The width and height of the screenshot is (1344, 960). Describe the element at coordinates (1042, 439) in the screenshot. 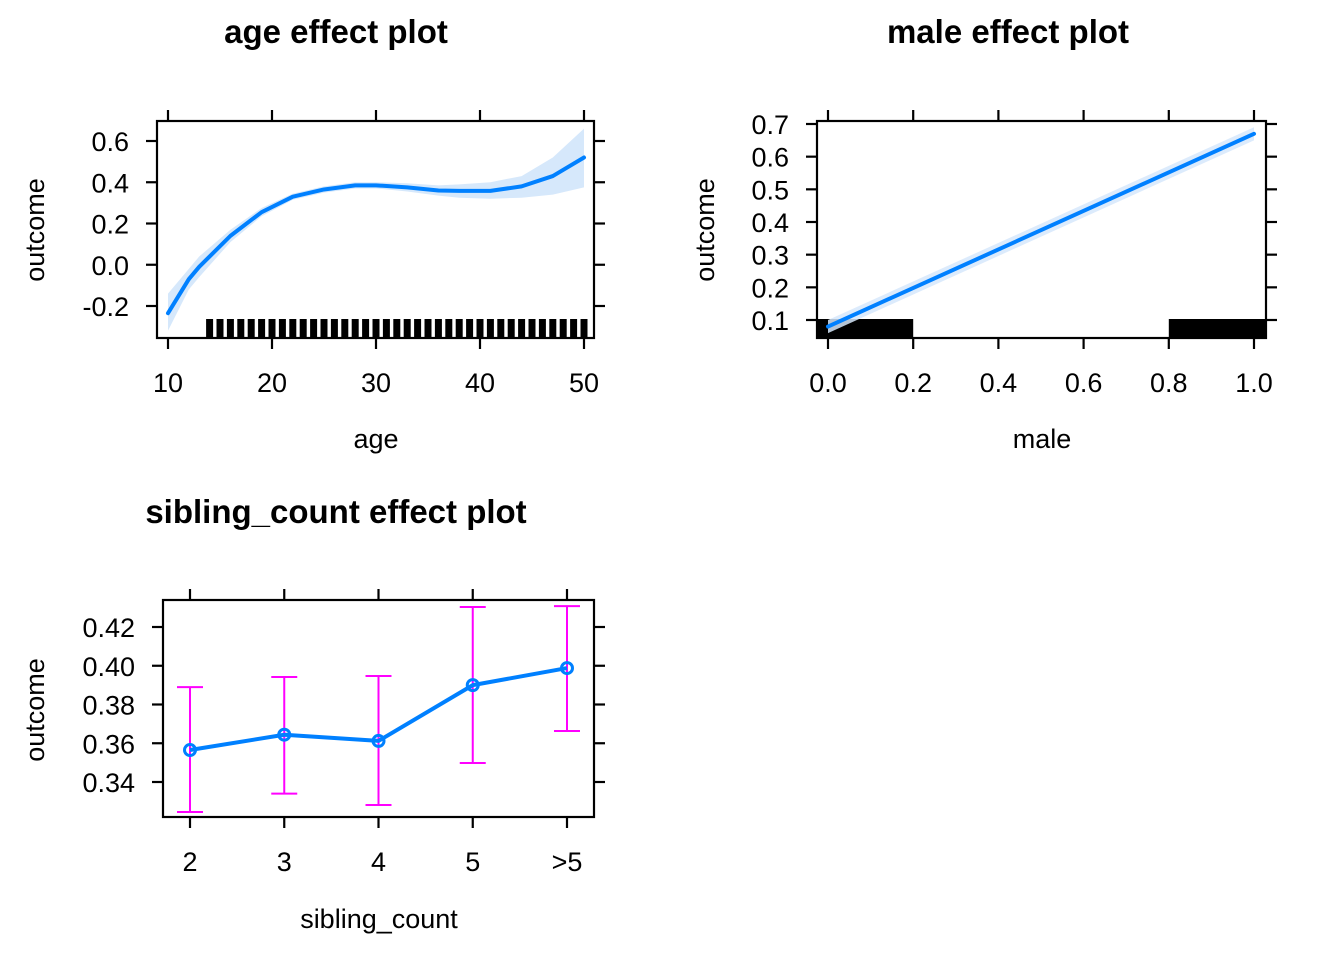

I see `male-x-axis-label: male` at that location.